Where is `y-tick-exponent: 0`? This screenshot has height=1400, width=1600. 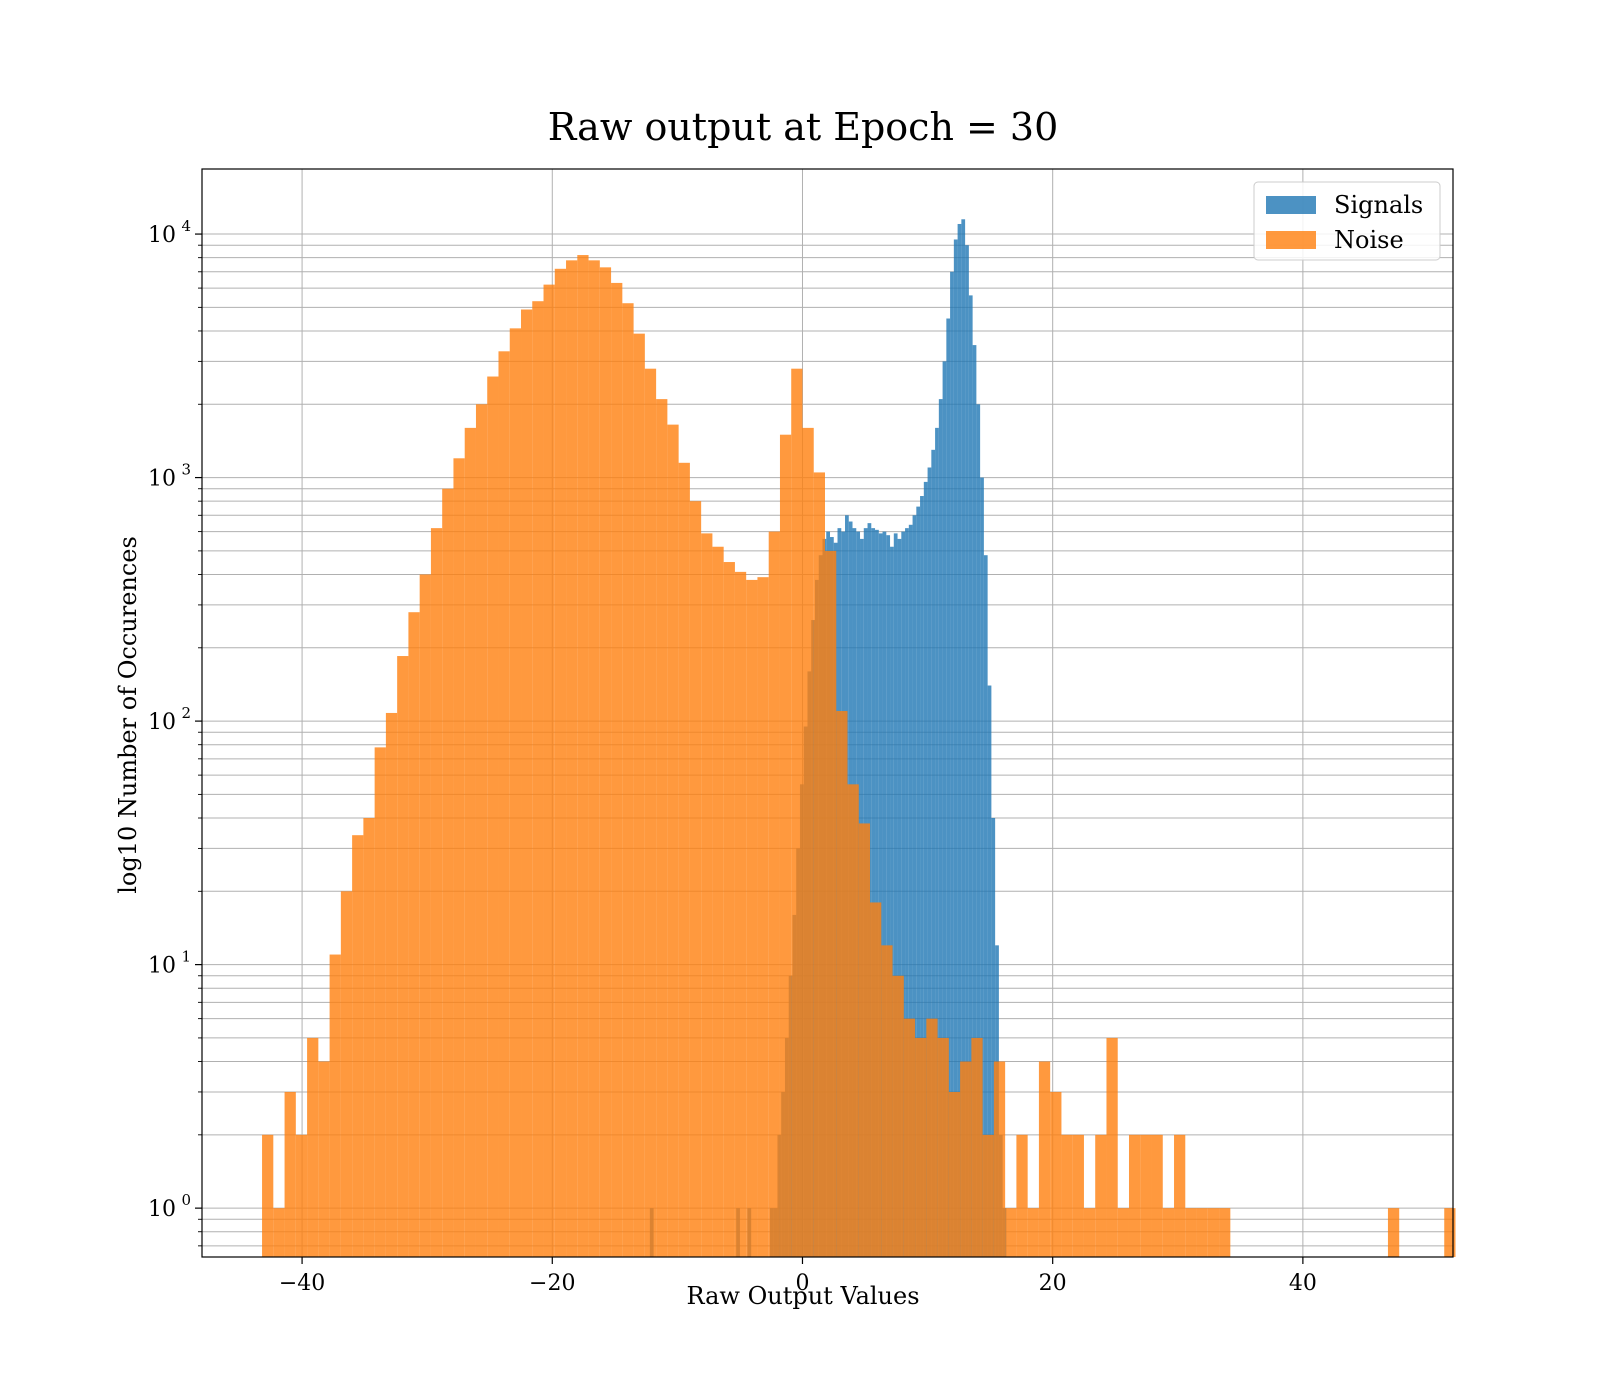
y-tick-exponent: 0 is located at coordinates (186, 1200).